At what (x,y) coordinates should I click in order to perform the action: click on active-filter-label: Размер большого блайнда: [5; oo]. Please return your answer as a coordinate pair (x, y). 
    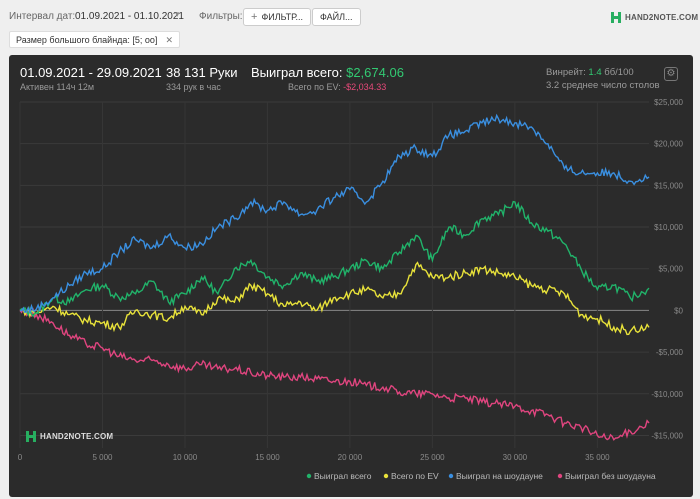
    Looking at the image, I should click on (87, 40).